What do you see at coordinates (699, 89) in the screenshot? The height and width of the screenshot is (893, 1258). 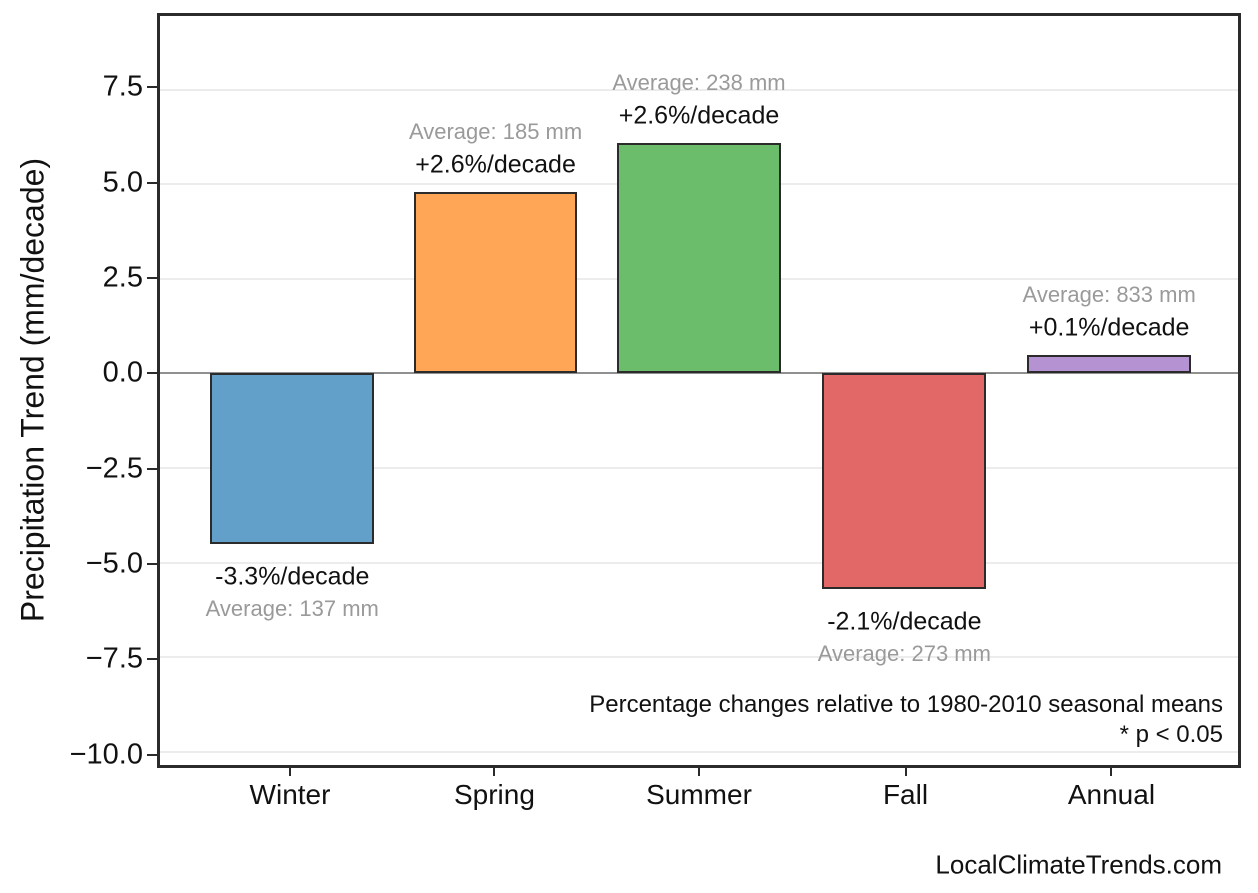 I see `gridline-7.5` at bounding box center [699, 89].